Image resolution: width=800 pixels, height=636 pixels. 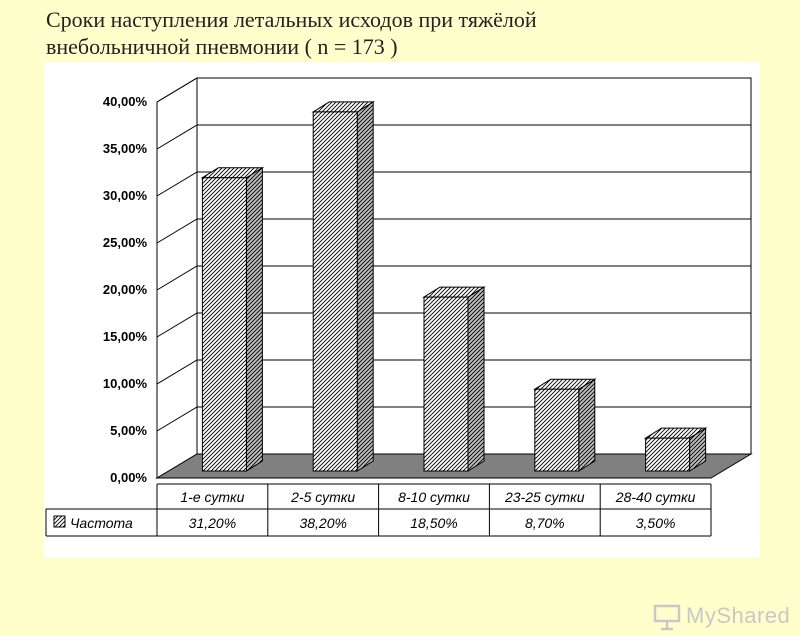 I want to click on legend-series-name: Частота, so click(x=101, y=523).